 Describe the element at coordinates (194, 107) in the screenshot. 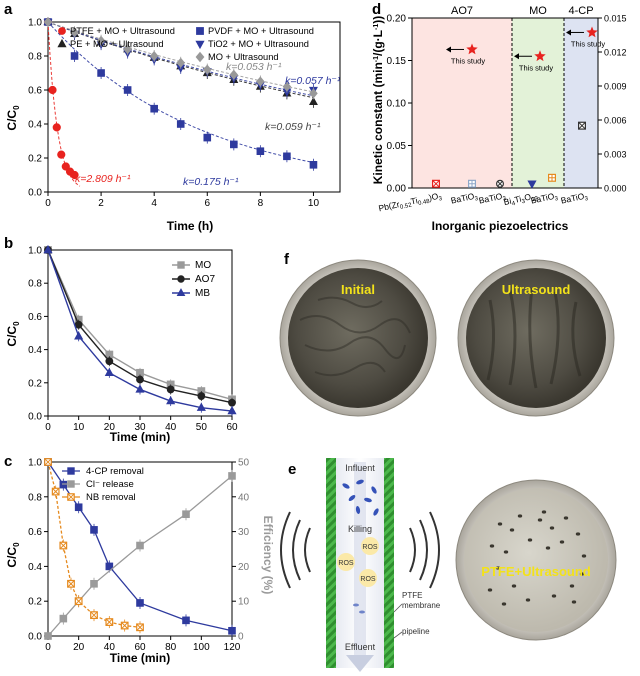

I see `plot-frame` at that location.